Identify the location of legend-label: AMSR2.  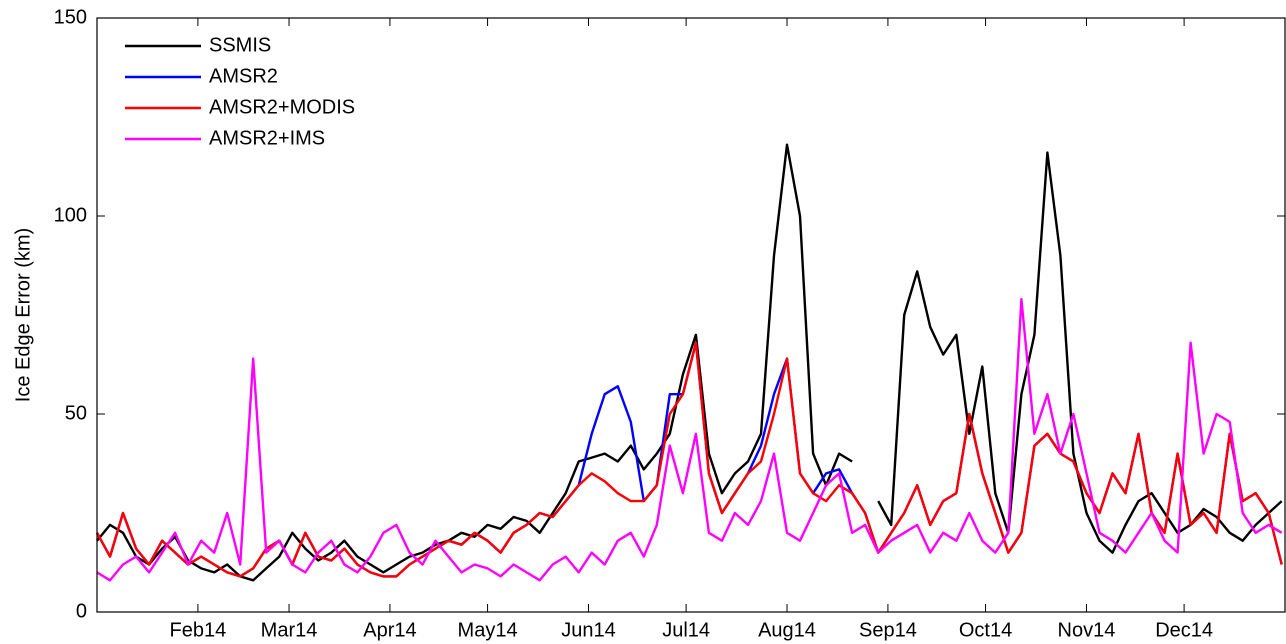
(243, 76).